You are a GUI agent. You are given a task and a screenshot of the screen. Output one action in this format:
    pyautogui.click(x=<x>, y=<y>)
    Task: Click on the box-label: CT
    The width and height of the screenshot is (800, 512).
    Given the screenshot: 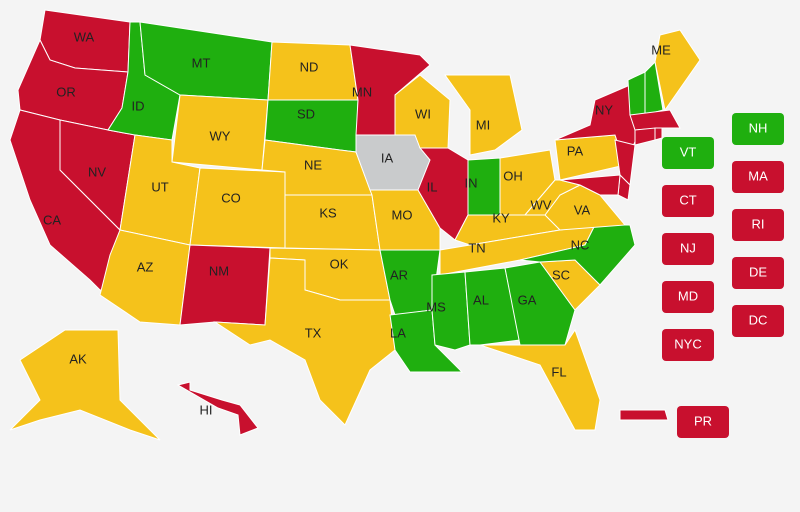 What is the action you would take?
    pyautogui.click(x=687, y=199)
    